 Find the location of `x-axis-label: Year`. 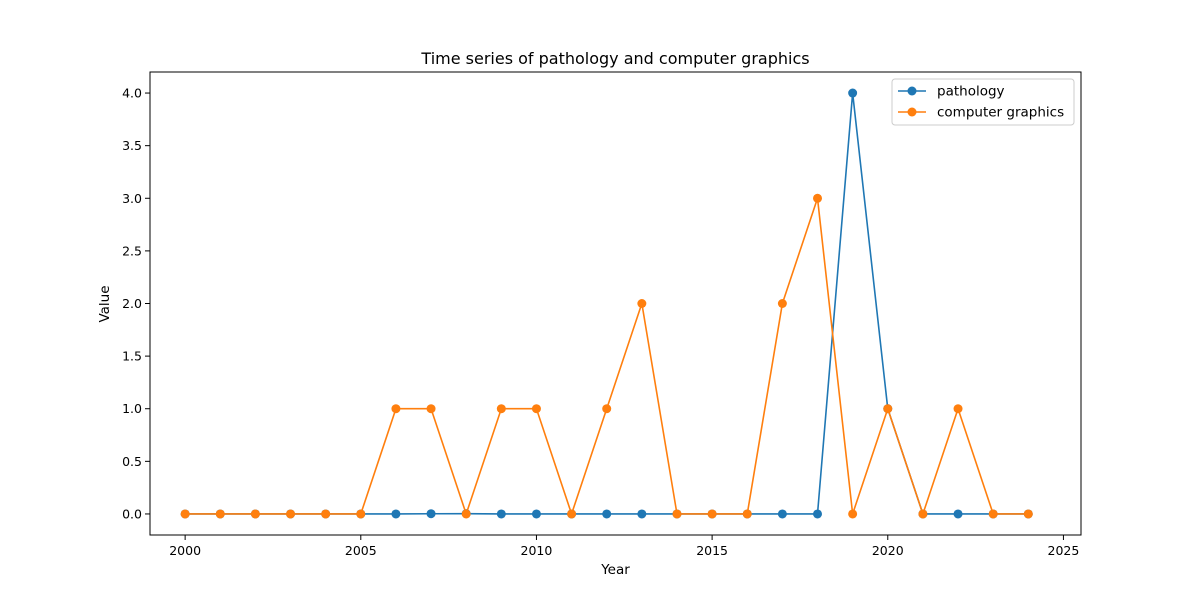

x-axis-label: Year is located at coordinates (615, 570).